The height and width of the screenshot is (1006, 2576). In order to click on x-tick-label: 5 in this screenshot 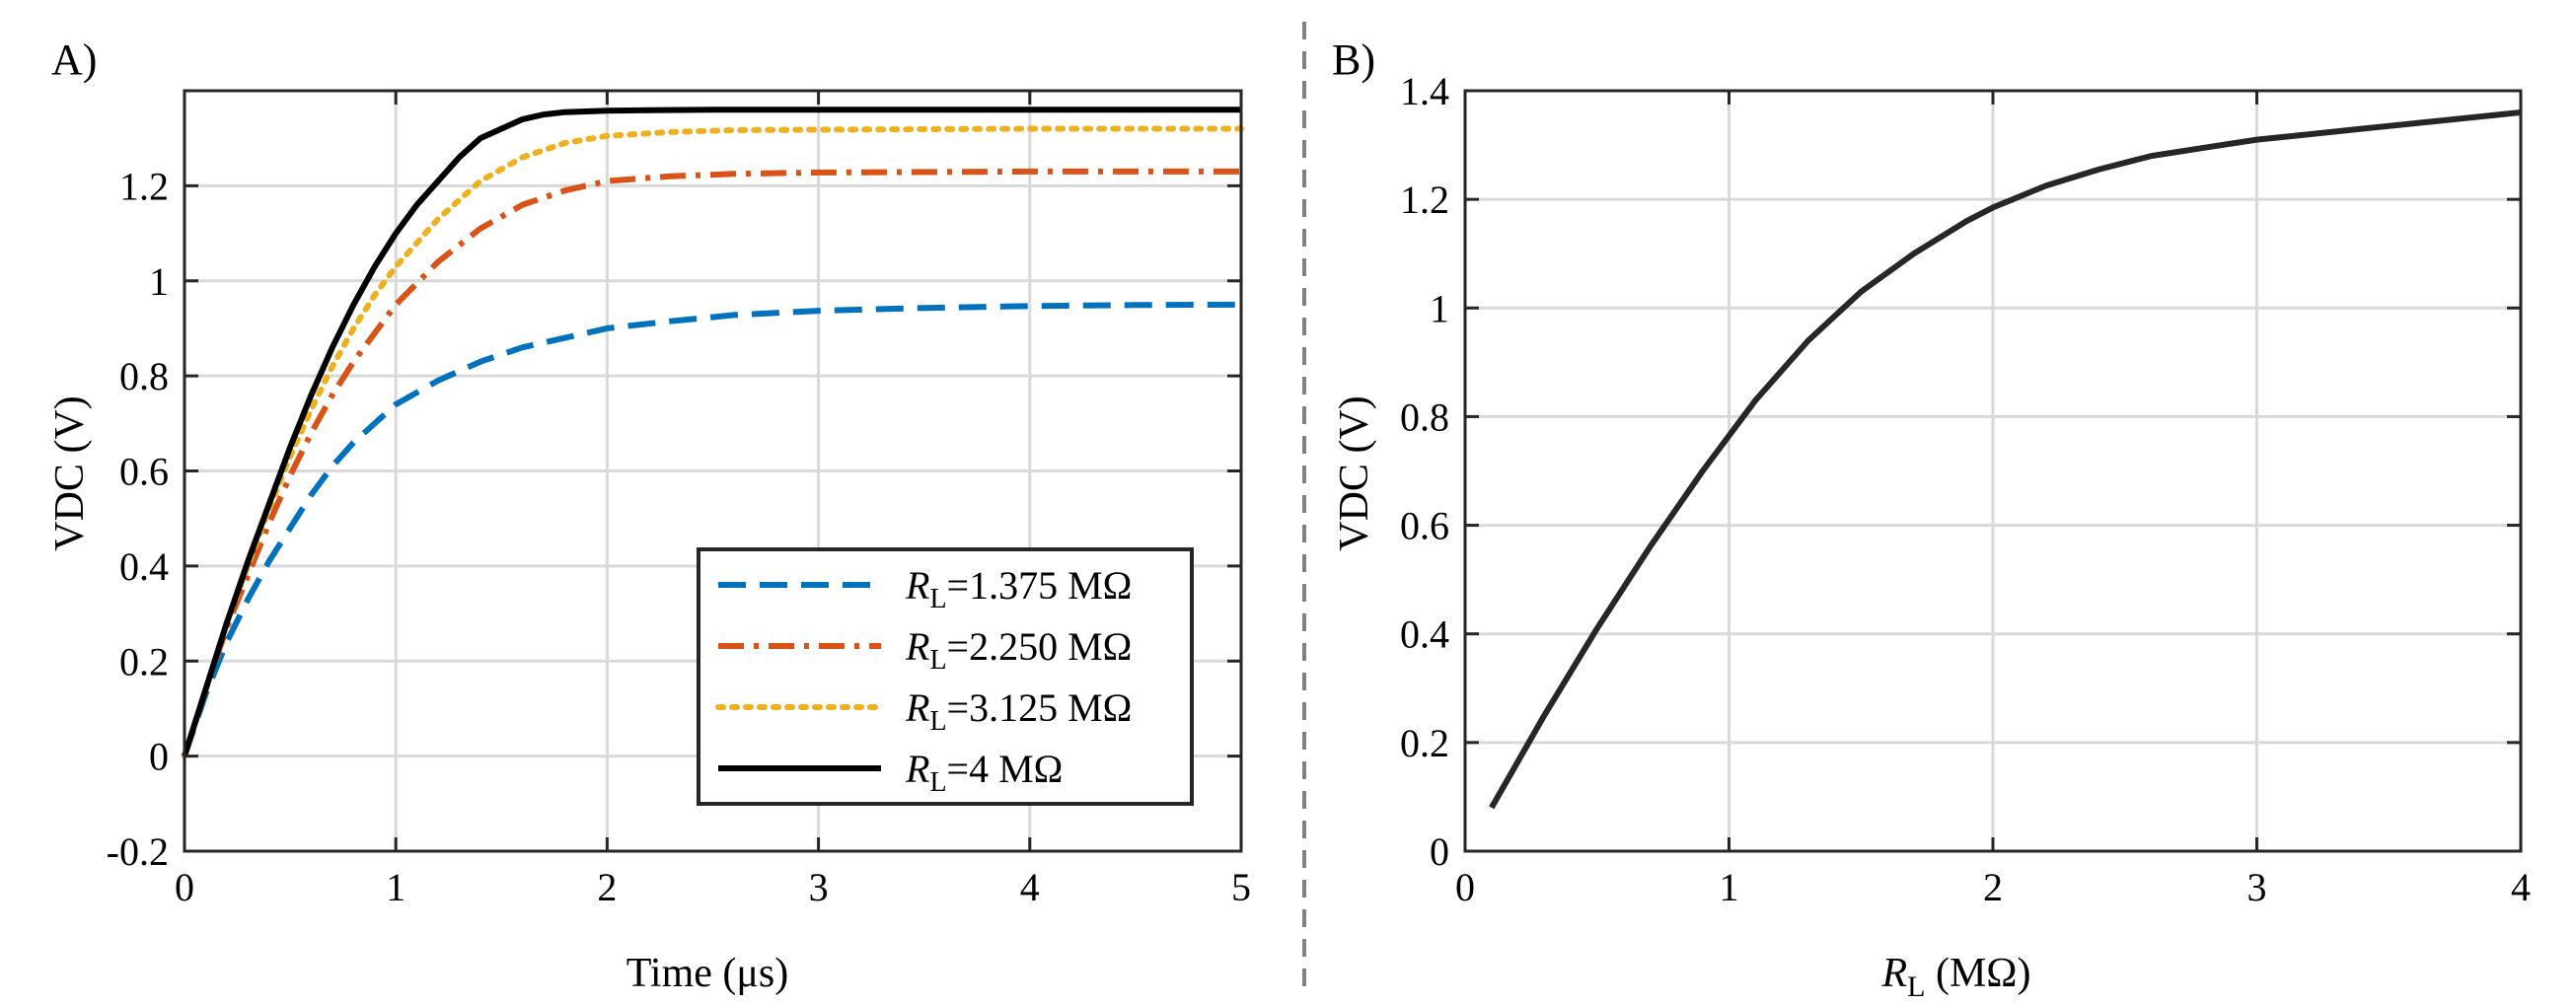, I will do `click(1241, 887)`.